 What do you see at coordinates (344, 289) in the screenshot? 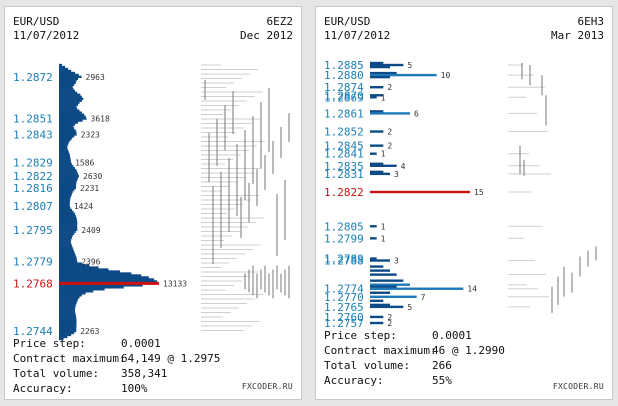
I see `price-level-label: 1.2774` at bounding box center [344, 289].